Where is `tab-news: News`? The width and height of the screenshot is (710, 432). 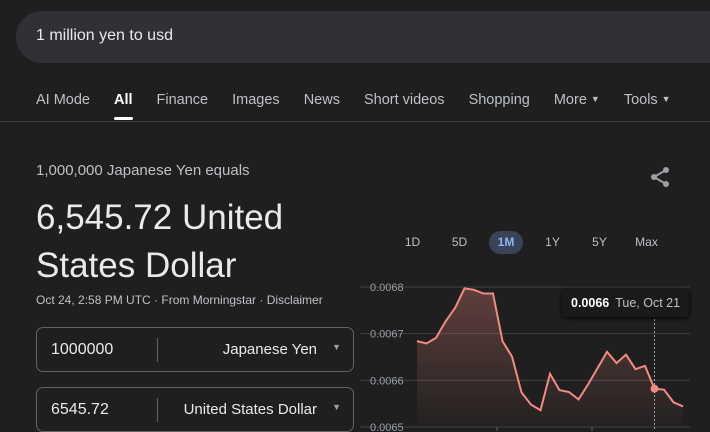
tab-news: News is located at coordinates (322, 100).